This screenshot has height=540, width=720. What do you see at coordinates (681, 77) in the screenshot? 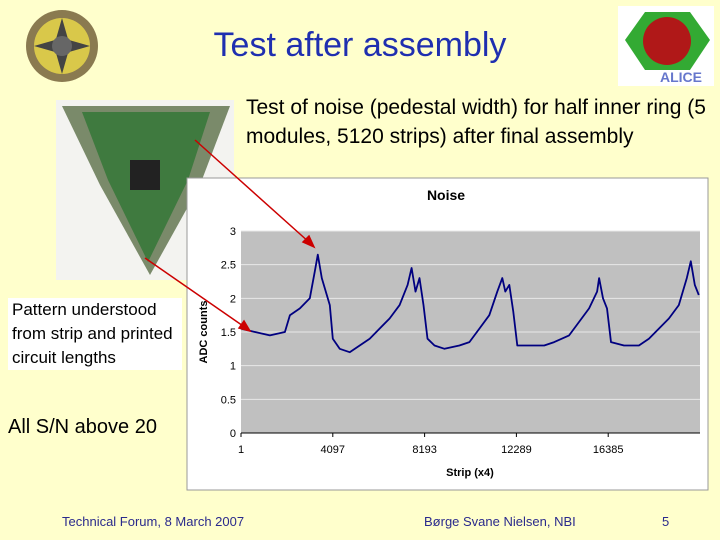
I see `svg-text: ALICE` at bounding box center [681, 77].